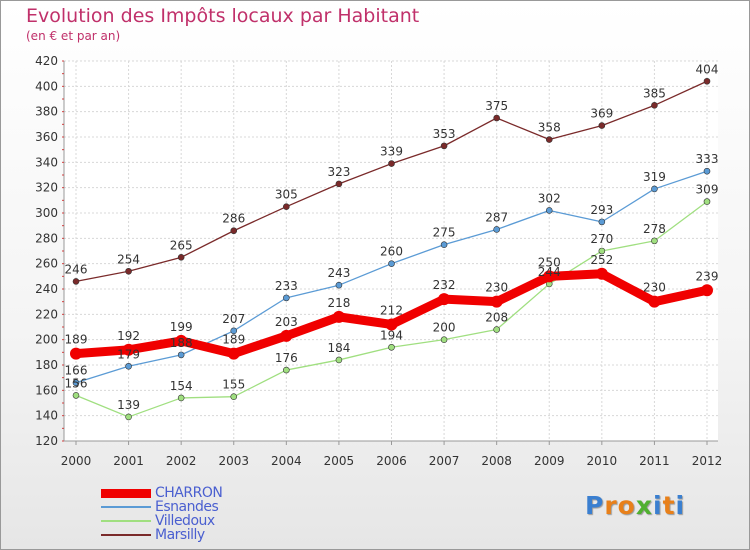  I want to click on data-label: 155, so click(233, 385).